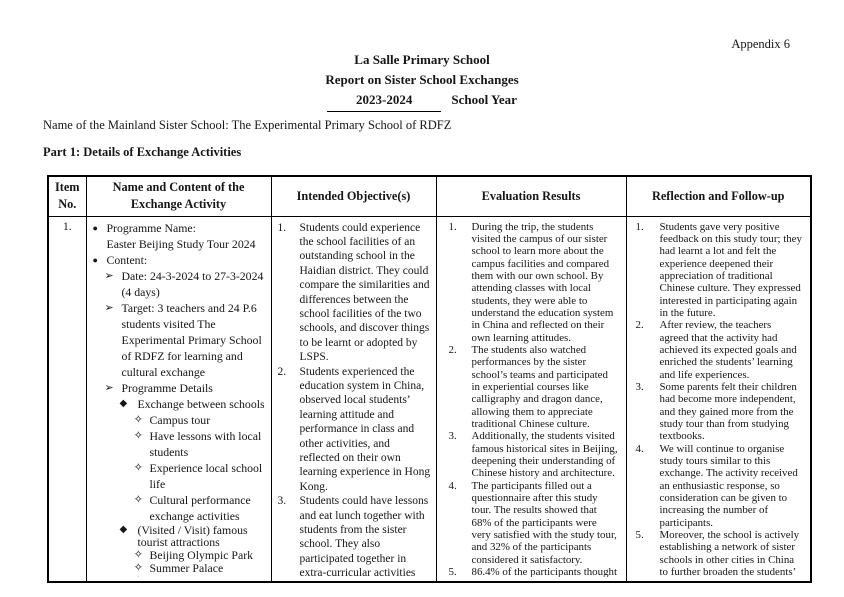 This screenshot has height=597, width=844. I want to click on bullet-item: ✧ Have lessons with local students, so click(177, 444).